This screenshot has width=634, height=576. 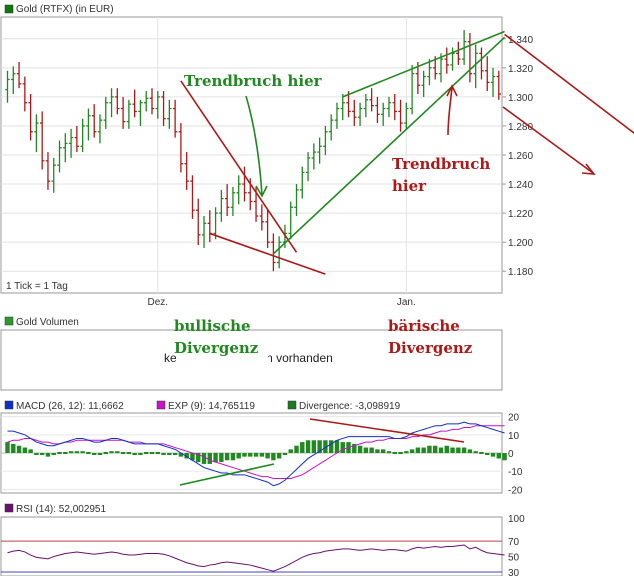 What do you see at coordinates (61, 509) in the screenshot?
I see `rsi-legend-label: RSI (14): 52,002951` at bounding box center [61, 509].